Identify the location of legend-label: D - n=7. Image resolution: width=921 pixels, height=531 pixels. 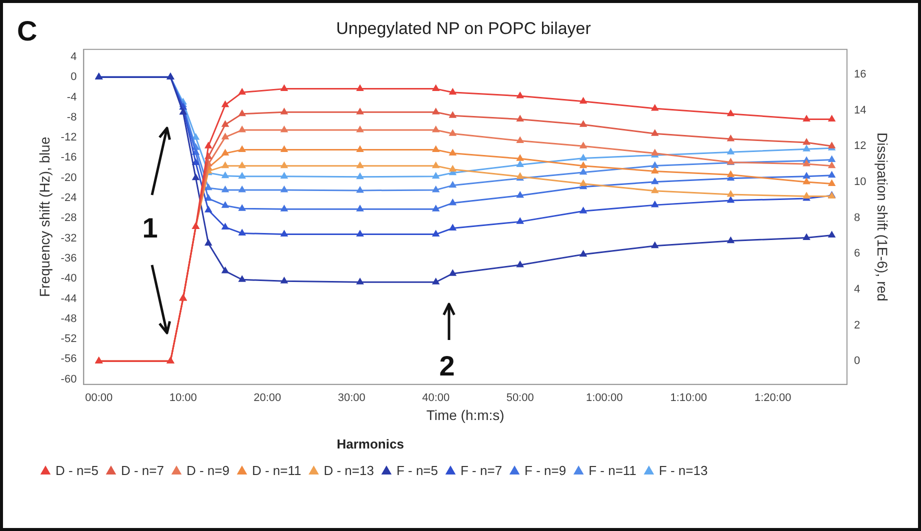
(142, 470).